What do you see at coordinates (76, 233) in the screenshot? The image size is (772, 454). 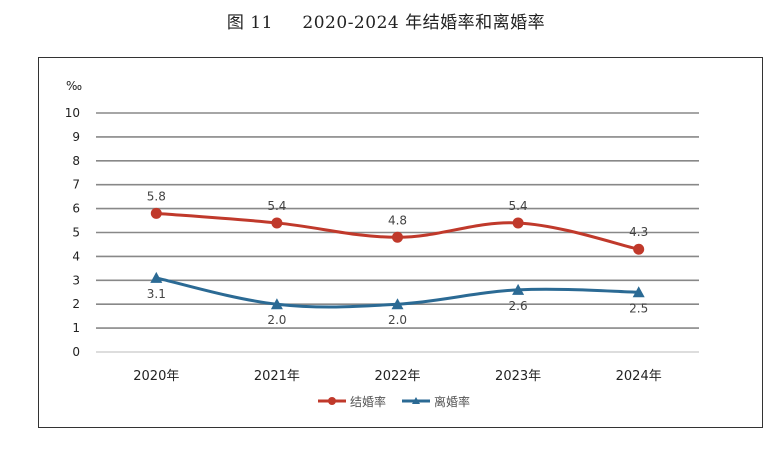 I see `y-tick-label: 5` at bounding box center [76, 233].